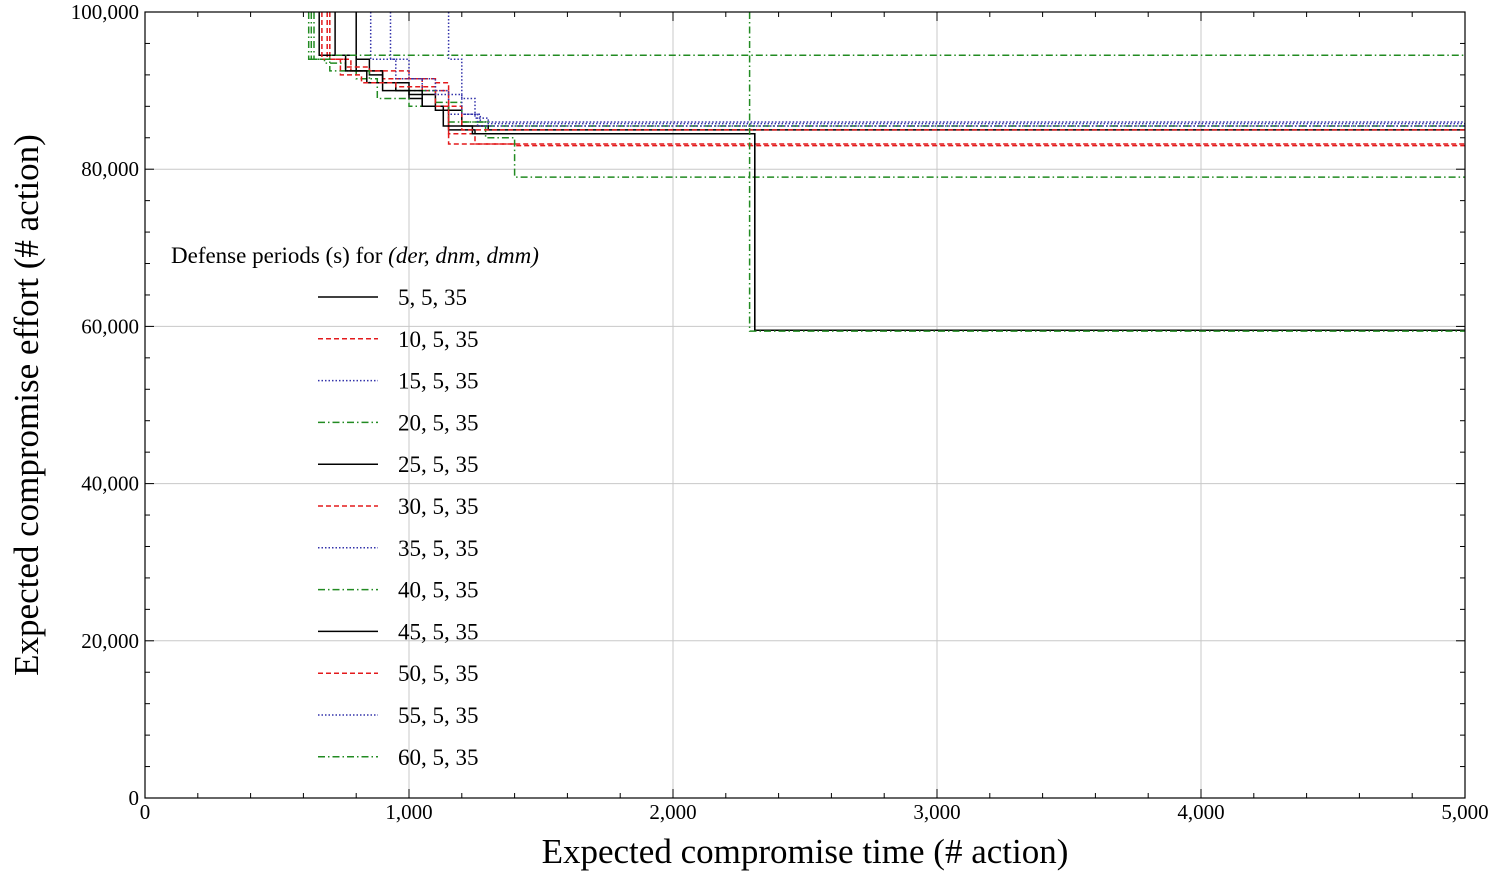  Describe the element at coordinates (438, 506) in the screenshot. I see `legend-label: 30, 5, 35` at that location.